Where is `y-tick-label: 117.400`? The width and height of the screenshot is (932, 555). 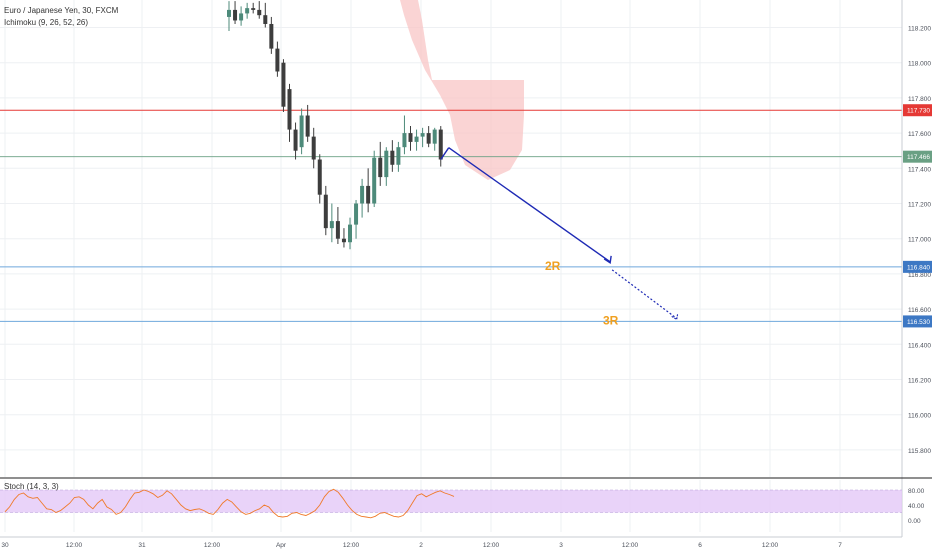
y-tick-label: 117.400 is located at coordinates (919, 169).